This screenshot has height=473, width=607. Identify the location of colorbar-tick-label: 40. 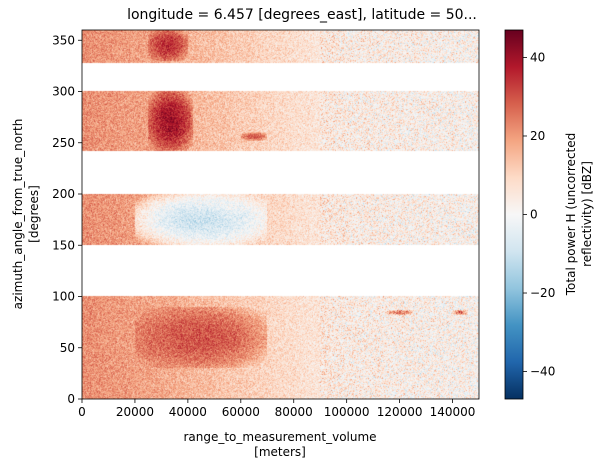
(537, 57).